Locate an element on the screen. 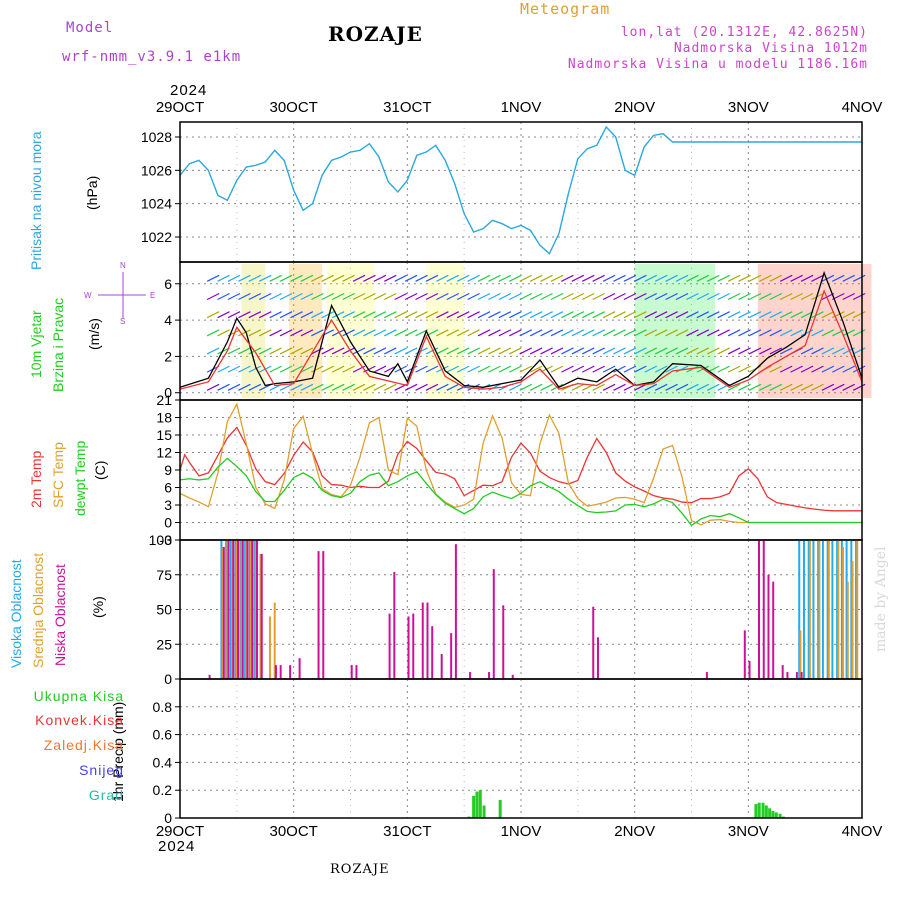  x-tick-label-bottom: 4NOV is located at coordinates (862, 831).